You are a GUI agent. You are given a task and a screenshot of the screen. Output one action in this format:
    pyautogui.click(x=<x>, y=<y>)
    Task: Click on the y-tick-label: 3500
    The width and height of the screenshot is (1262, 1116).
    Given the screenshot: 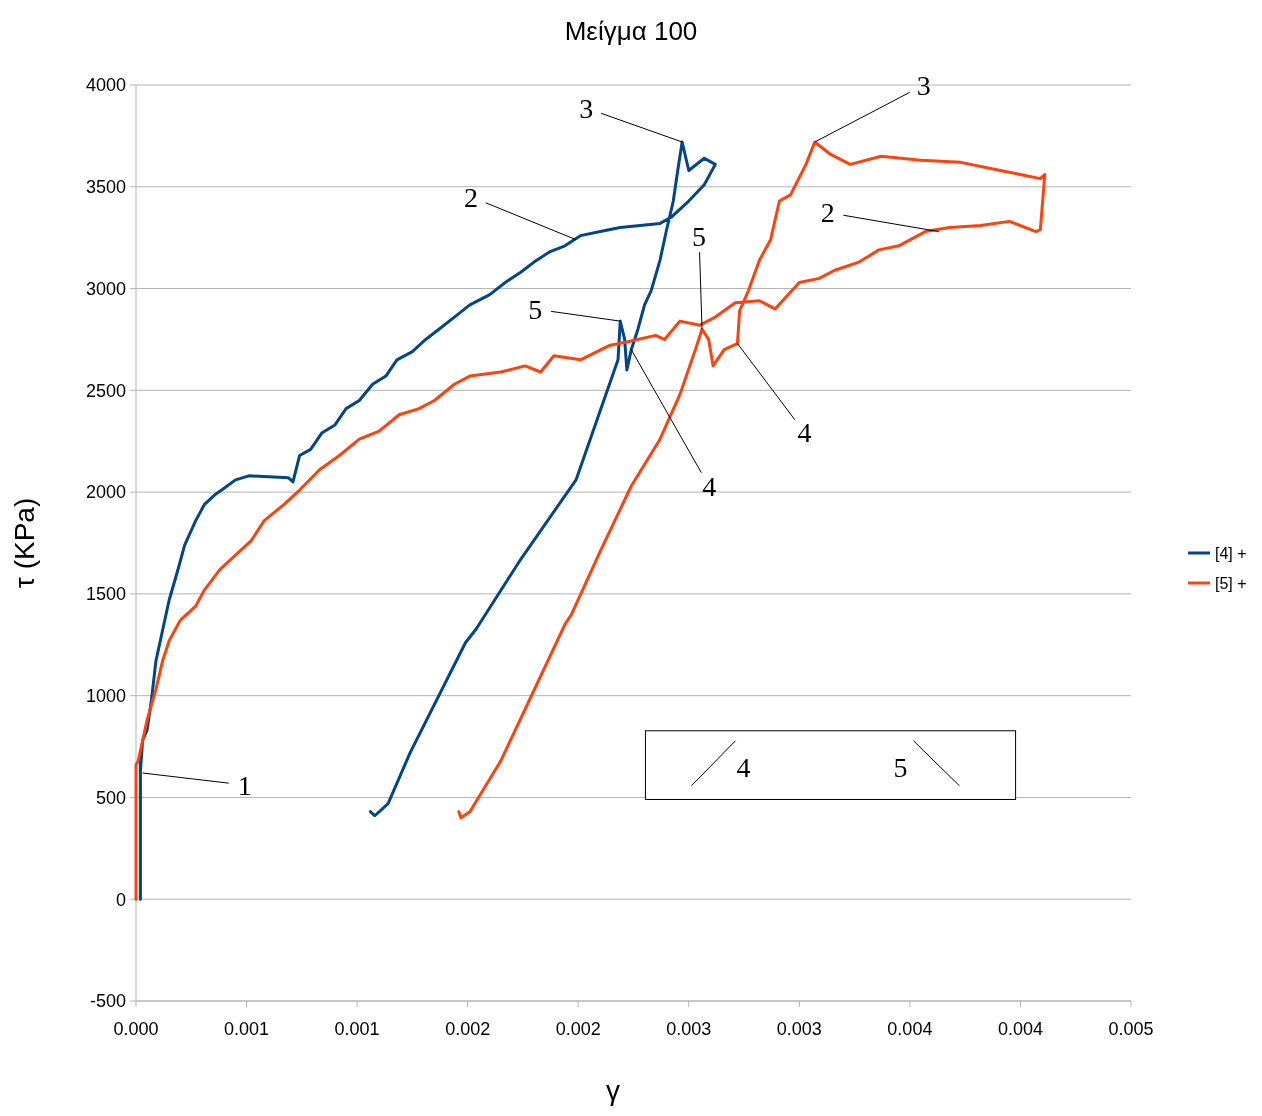 What is the action you would take?
    pyautogui.click(x=105, y=187)
    